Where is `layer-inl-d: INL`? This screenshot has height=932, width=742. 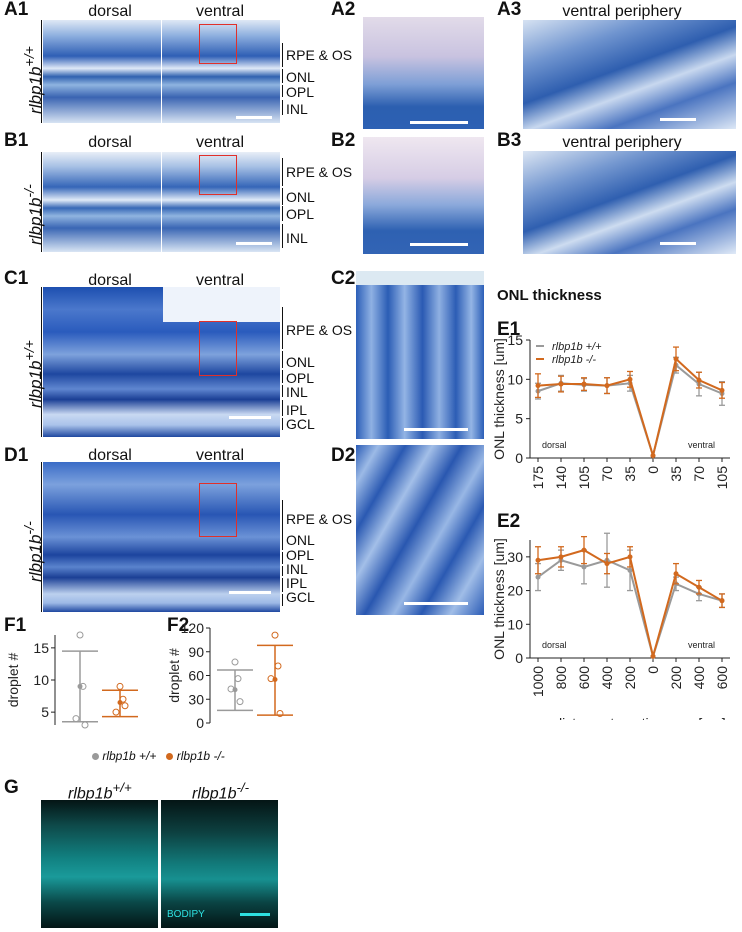 layer-inl-d: INL is located at coordinates (297, 569).